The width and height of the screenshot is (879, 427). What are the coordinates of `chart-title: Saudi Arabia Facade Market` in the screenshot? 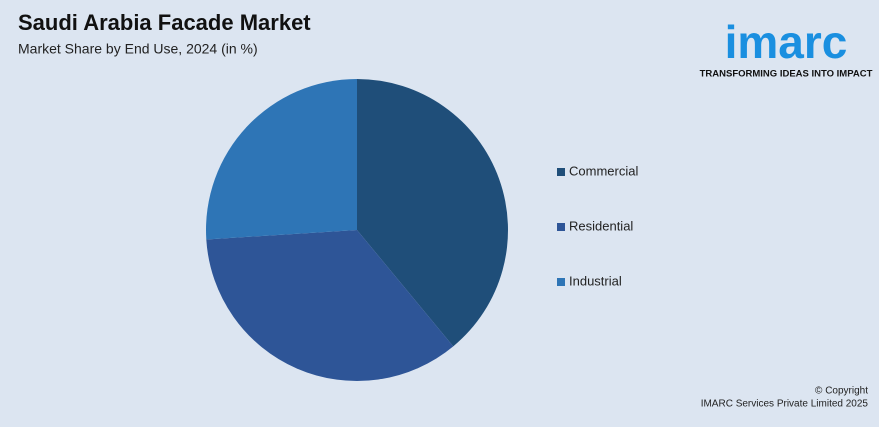 It's located at (164, 22).